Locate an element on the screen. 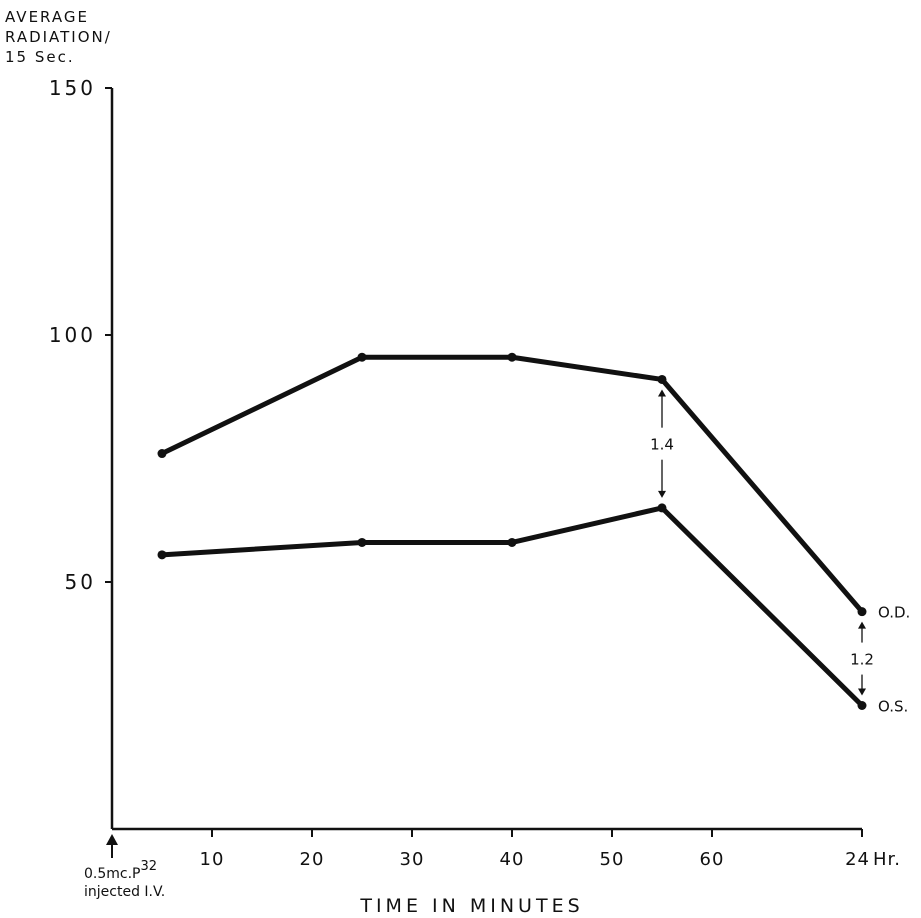  annotations-group: 1.4 1.2 is located at coordinates (762, 542).